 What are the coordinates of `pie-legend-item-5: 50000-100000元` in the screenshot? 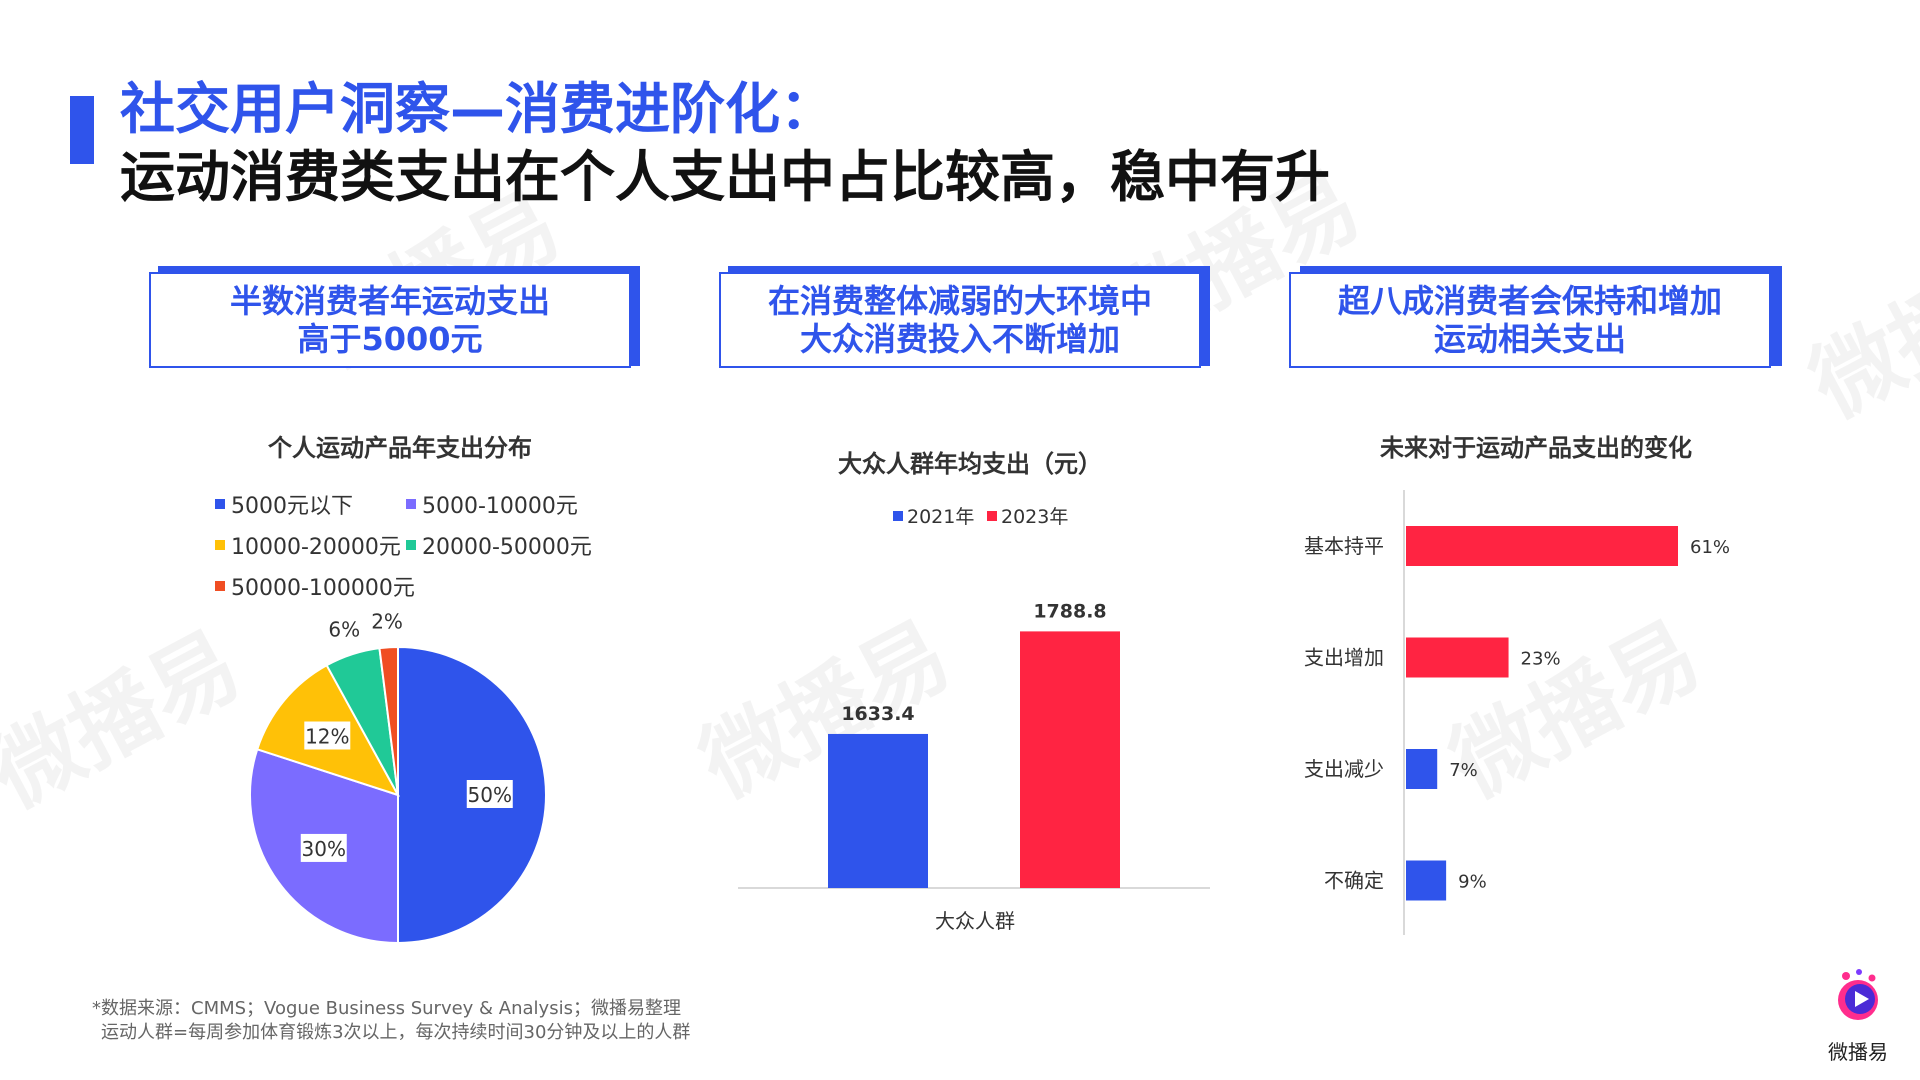 It's located at (315, 586).